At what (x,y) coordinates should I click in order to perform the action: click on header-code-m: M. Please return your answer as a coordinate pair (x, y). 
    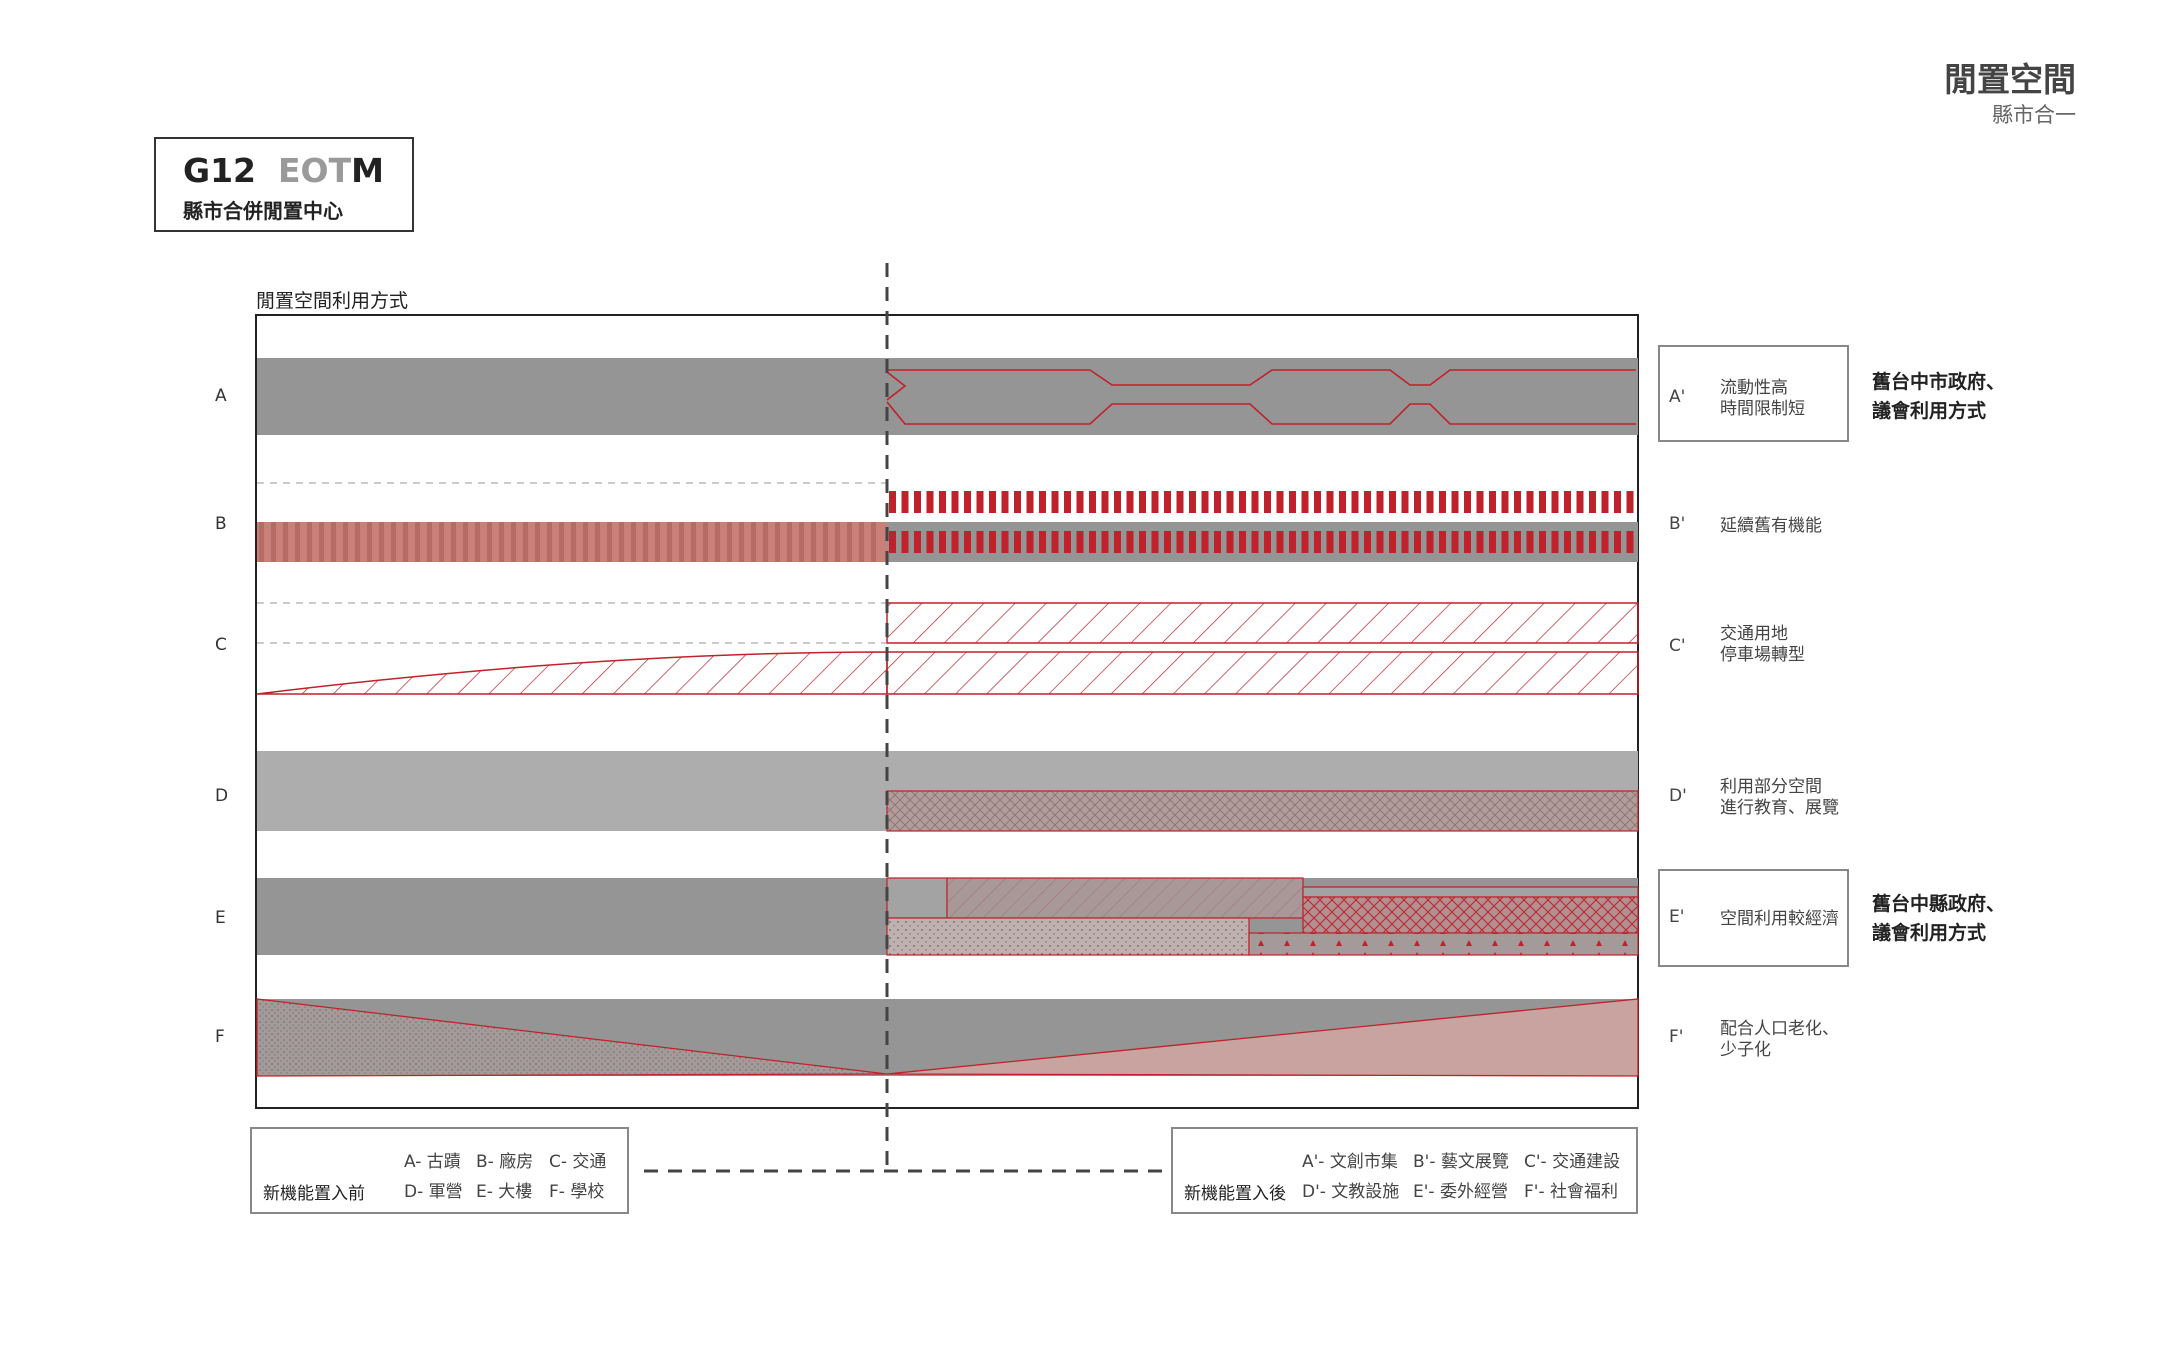
    Looking at the image, I should click on (367, 170).